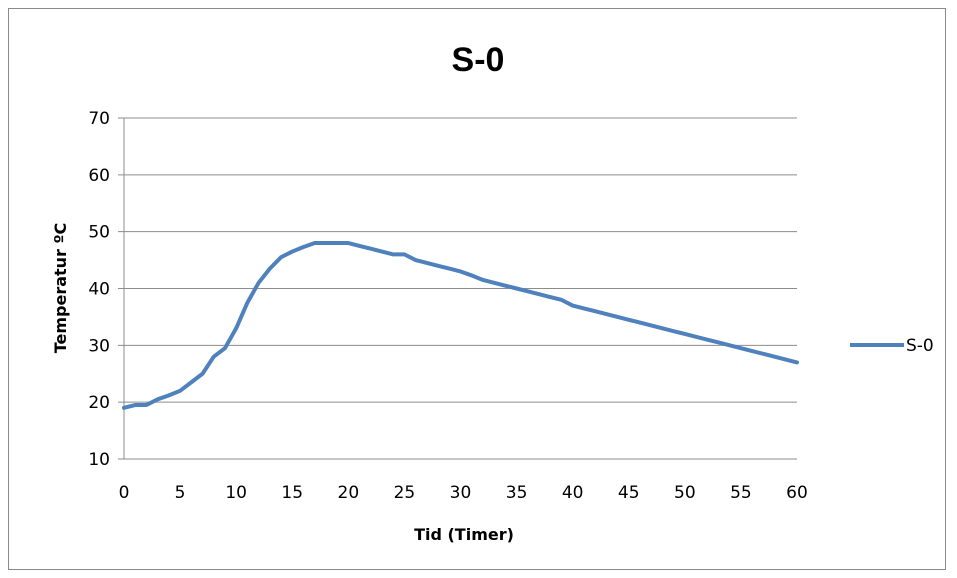 This screenshot has width=957, height=578. I want to click on chart-title: S-0, so click(478, 60).